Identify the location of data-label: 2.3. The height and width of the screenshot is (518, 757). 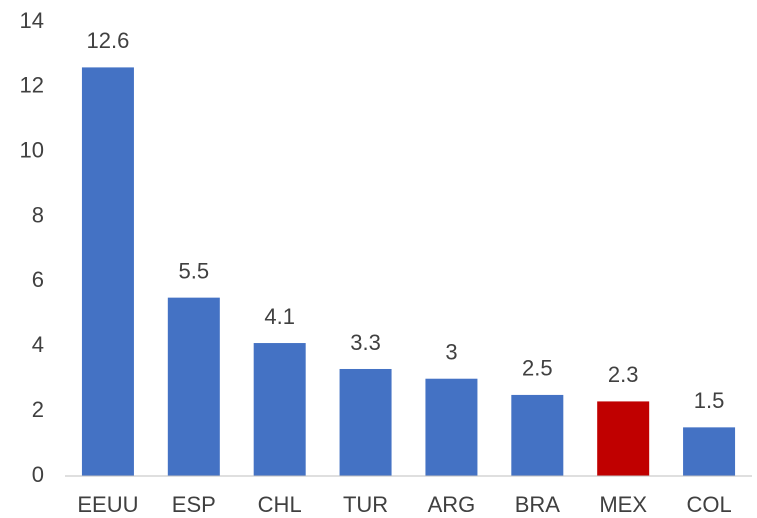
(623, 374).